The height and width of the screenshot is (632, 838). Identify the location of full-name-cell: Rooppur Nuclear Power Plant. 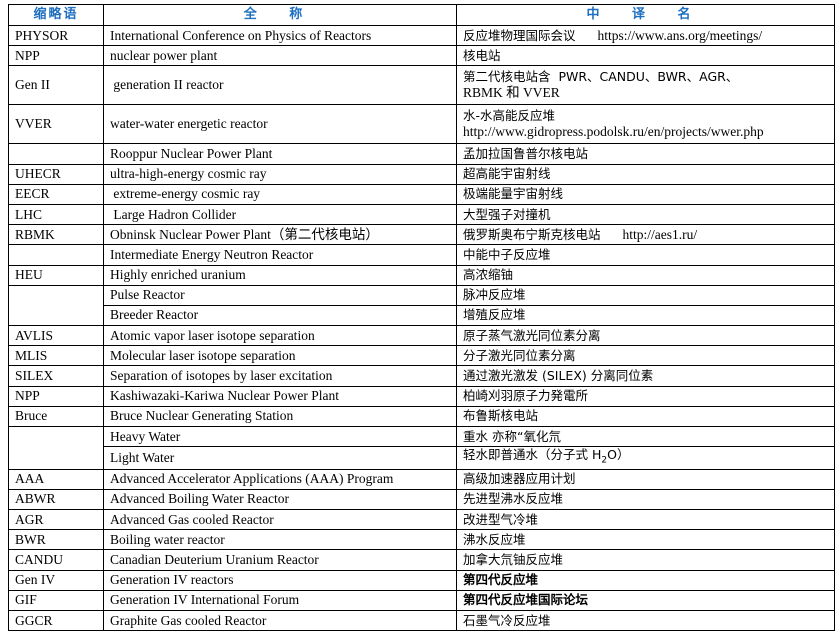
(280, 154).